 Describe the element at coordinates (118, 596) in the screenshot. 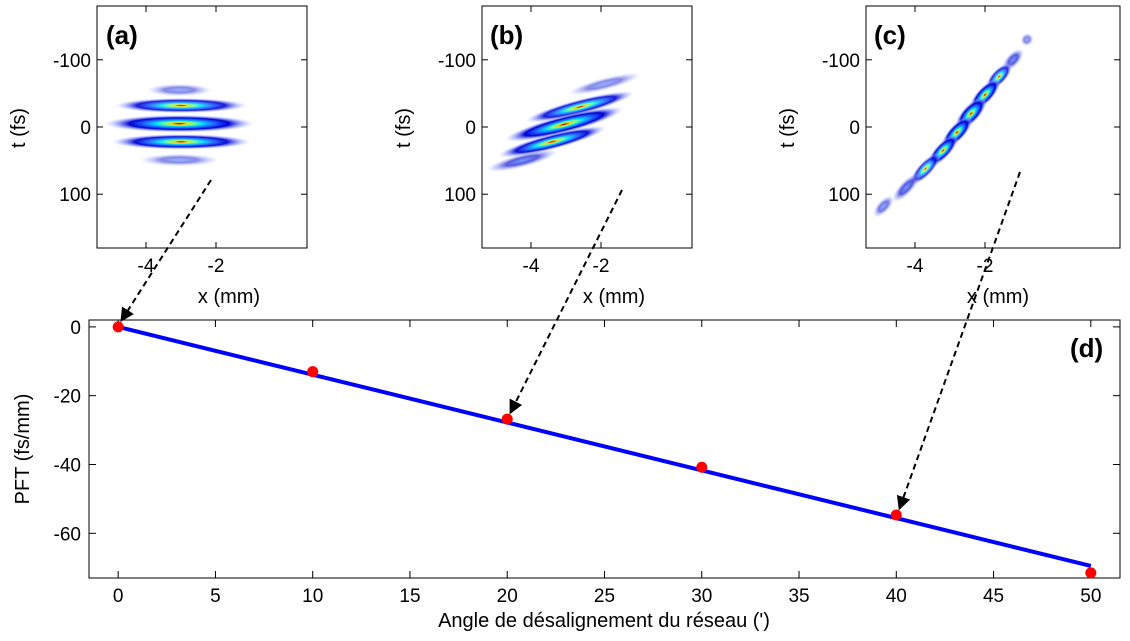

I see `xtick-label: 0` at that location.